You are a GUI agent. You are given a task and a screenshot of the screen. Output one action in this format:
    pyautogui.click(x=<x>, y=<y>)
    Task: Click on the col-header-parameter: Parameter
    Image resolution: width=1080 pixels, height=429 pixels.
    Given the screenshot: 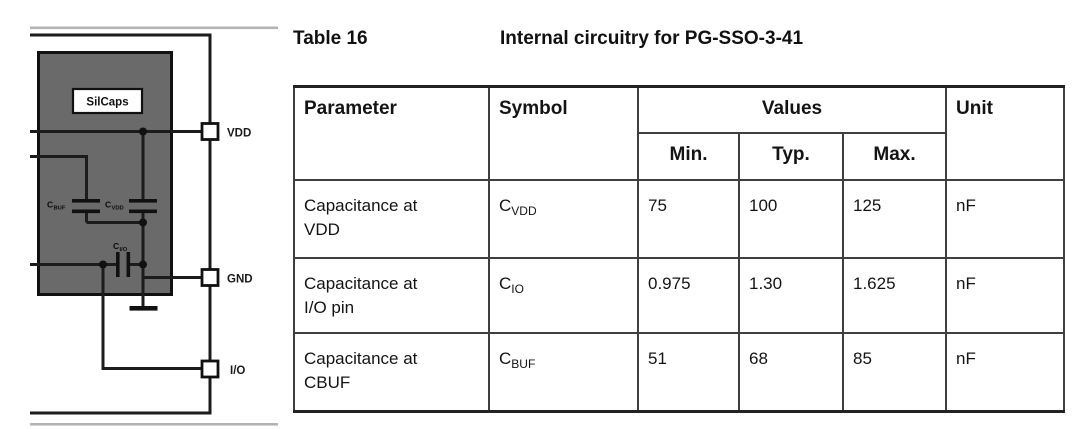 What is the action you would take?
    pyautogui.click(x=391, y=133)
    